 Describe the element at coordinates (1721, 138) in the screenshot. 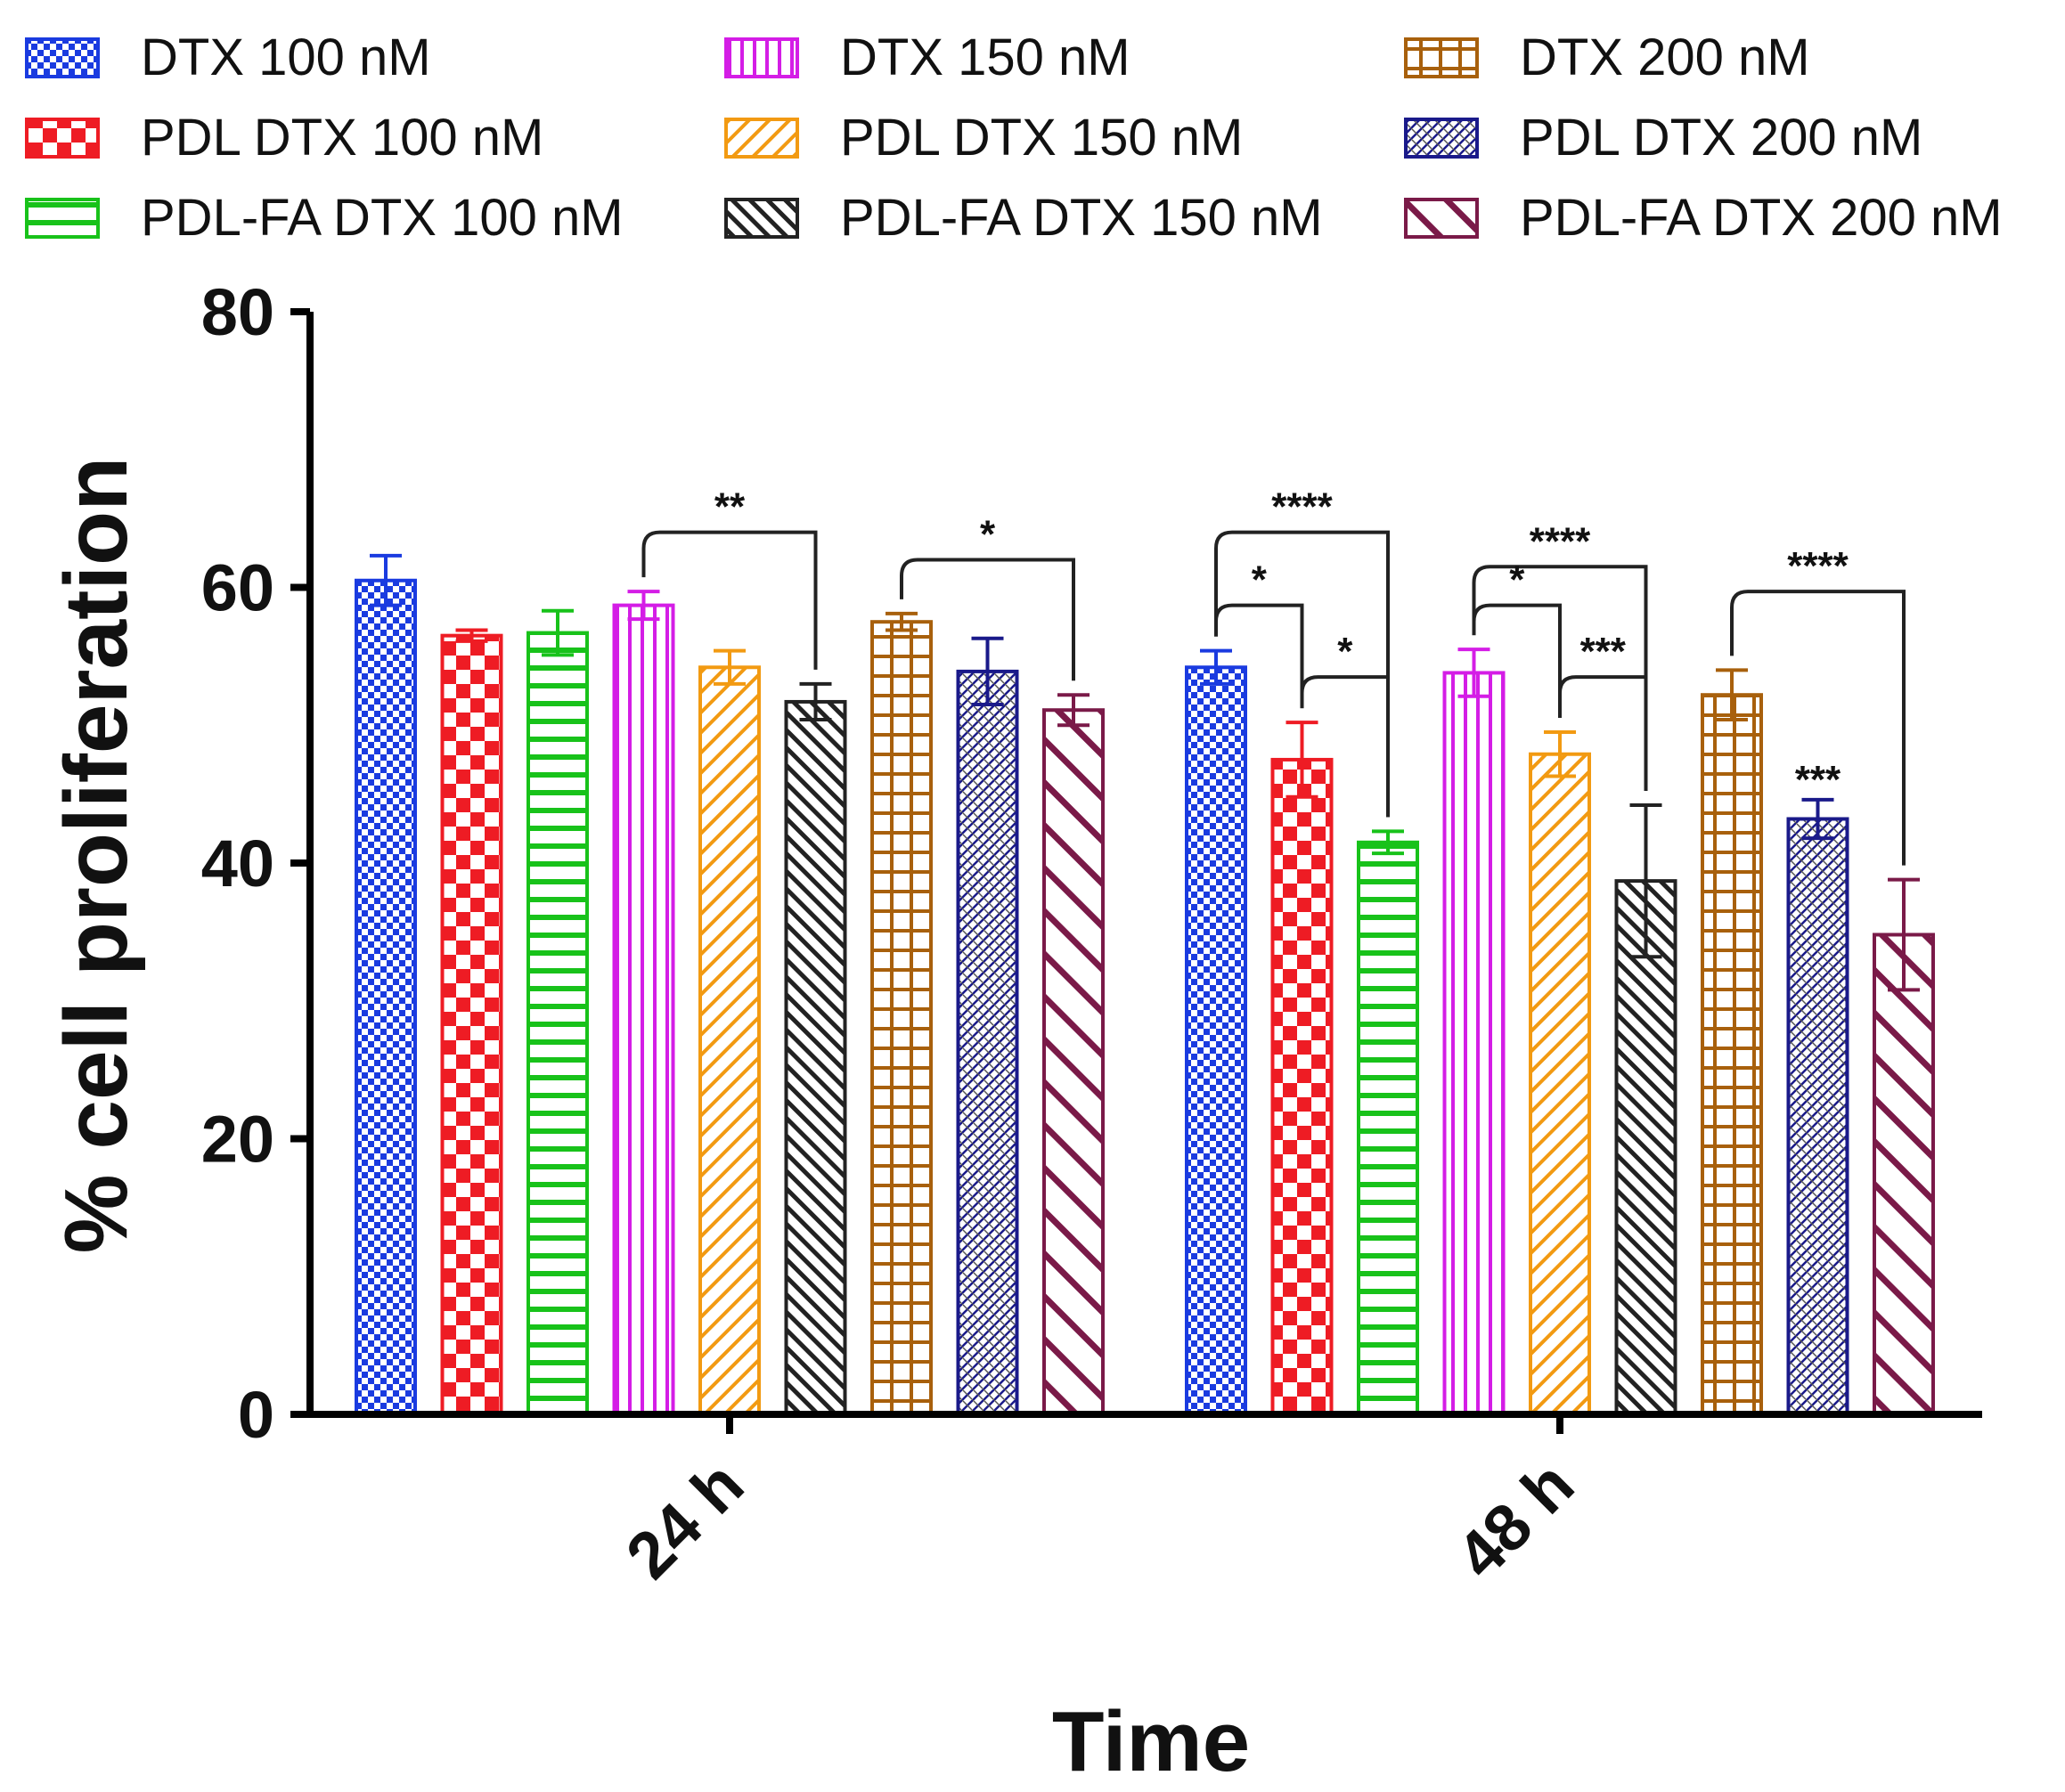

I see `legend-label: PDL DTX 200 nM` at that location.